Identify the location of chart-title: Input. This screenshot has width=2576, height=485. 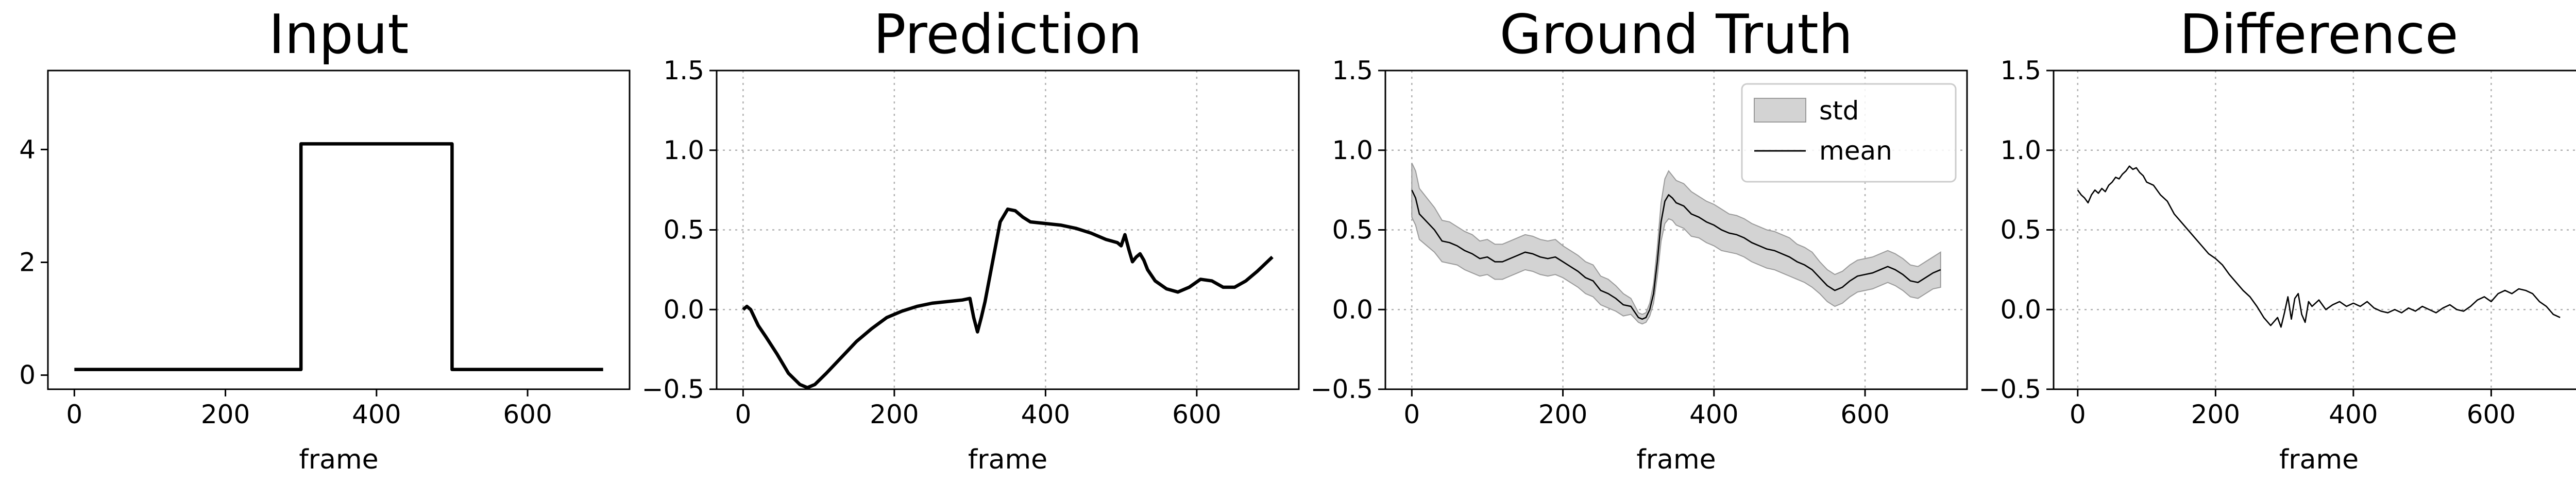
(339, 34).